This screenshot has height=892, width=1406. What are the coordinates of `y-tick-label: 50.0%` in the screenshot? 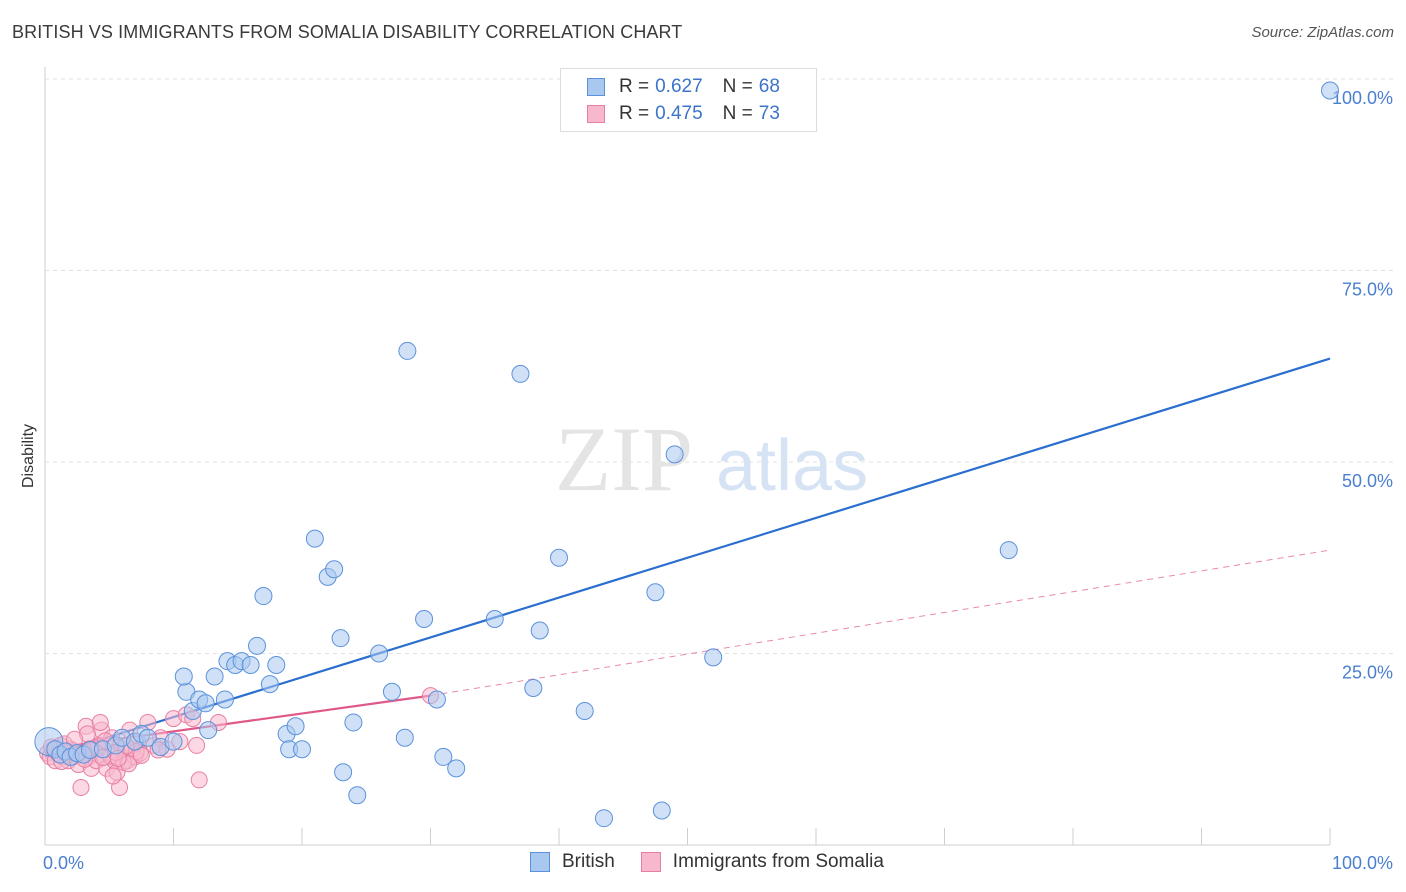 It's located at (1367, 481).